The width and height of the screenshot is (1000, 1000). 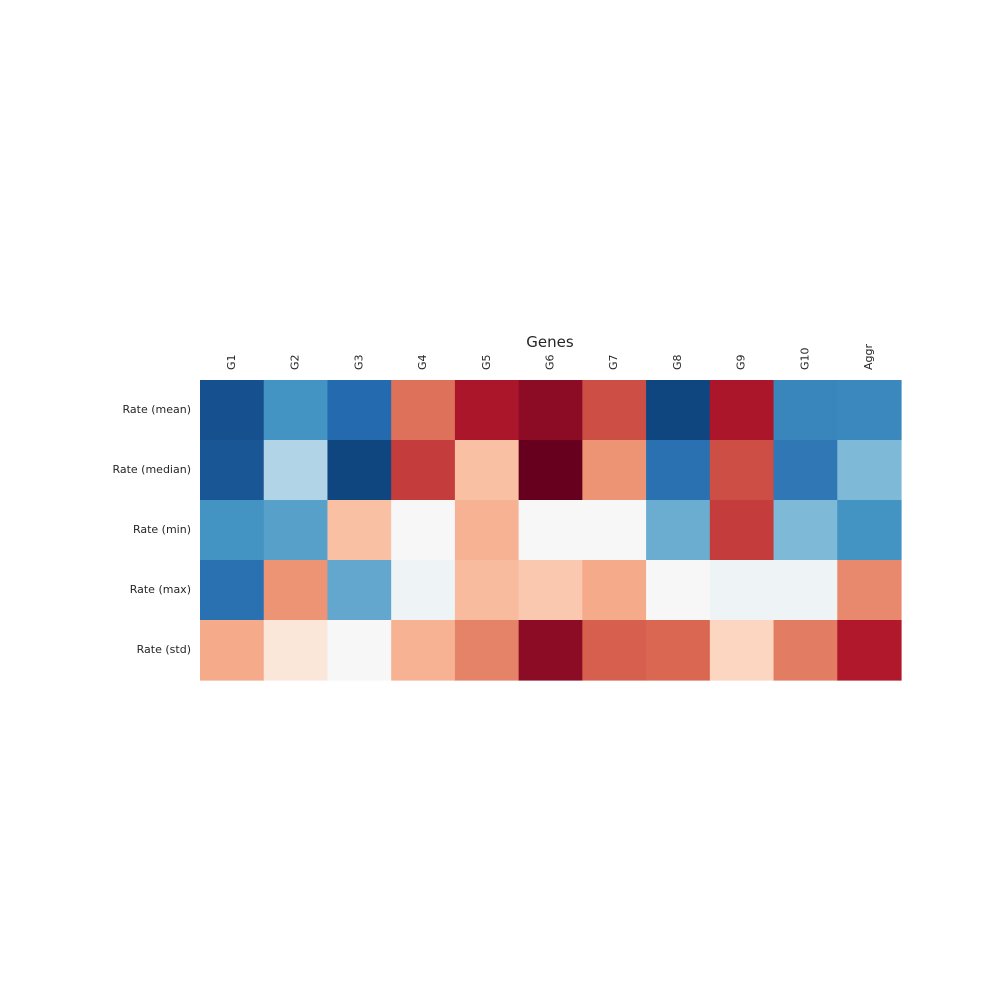 What do you see at coordinates (868, 357) in the screenshot?
I see `column-tick-label: Aggr` at bounding box center [868, 357].